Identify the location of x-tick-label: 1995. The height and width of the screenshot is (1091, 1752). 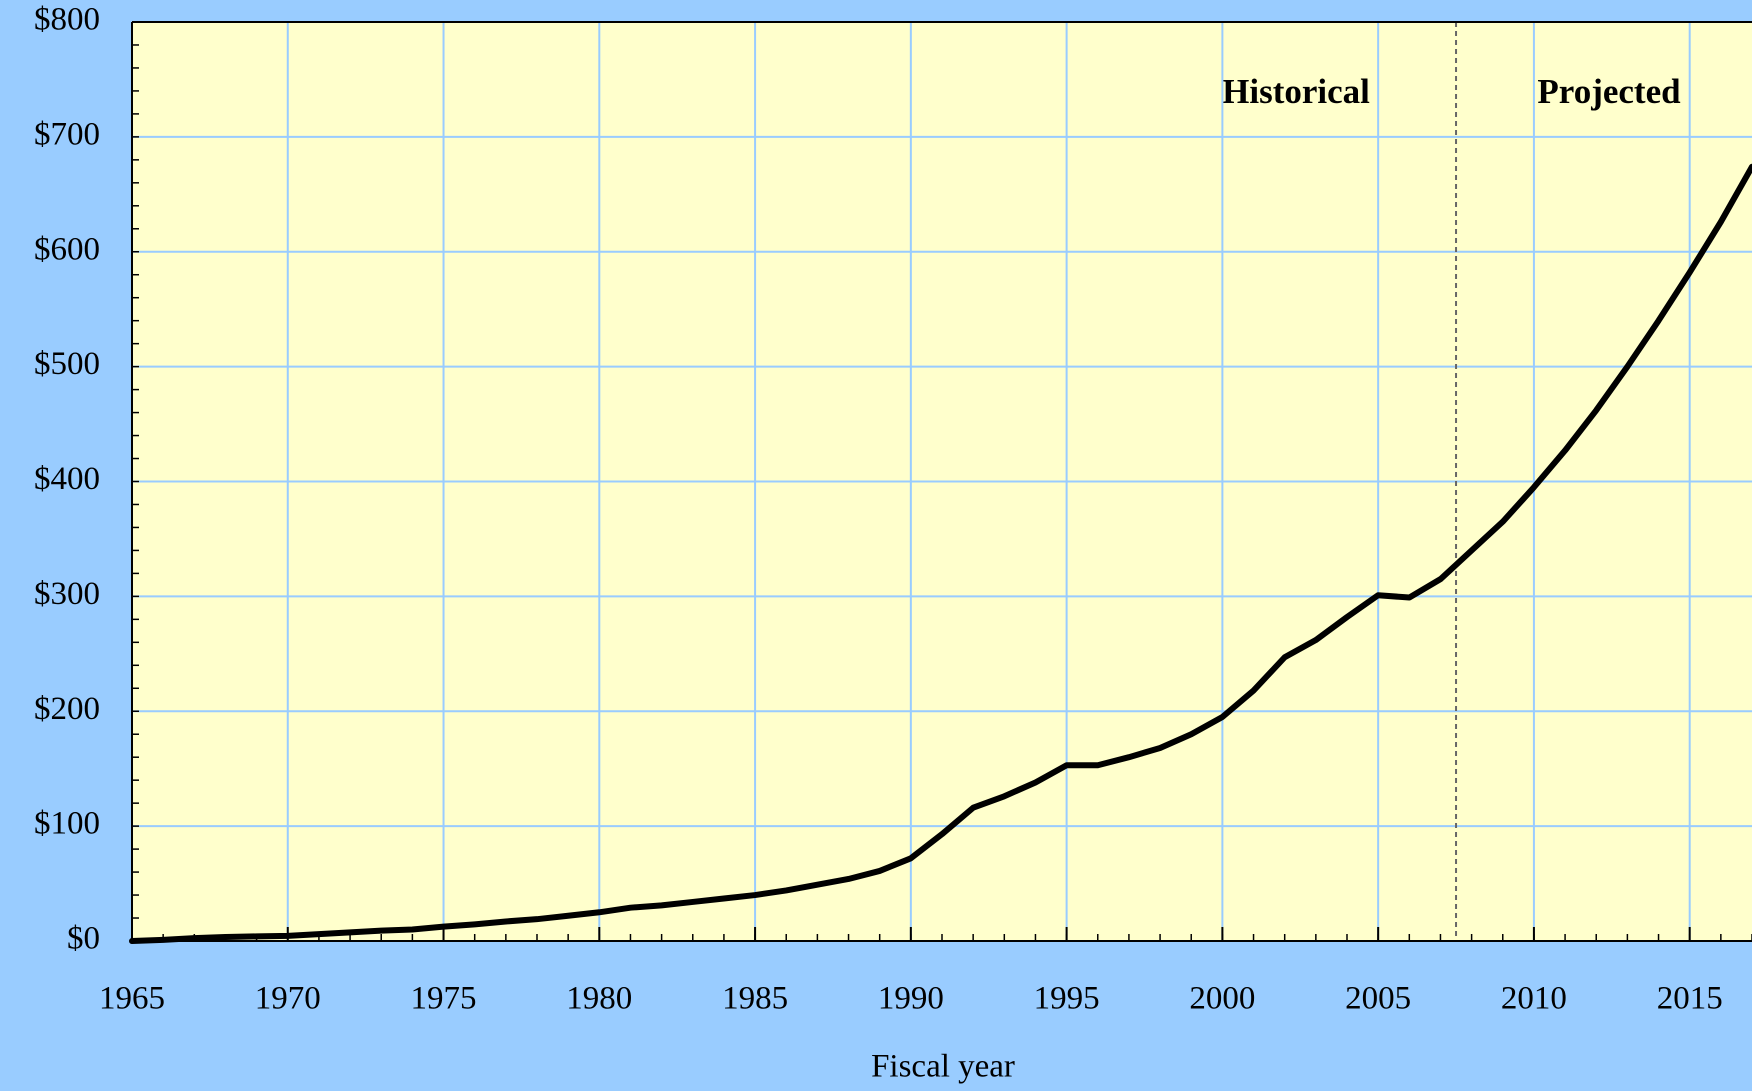
(1067, 999).